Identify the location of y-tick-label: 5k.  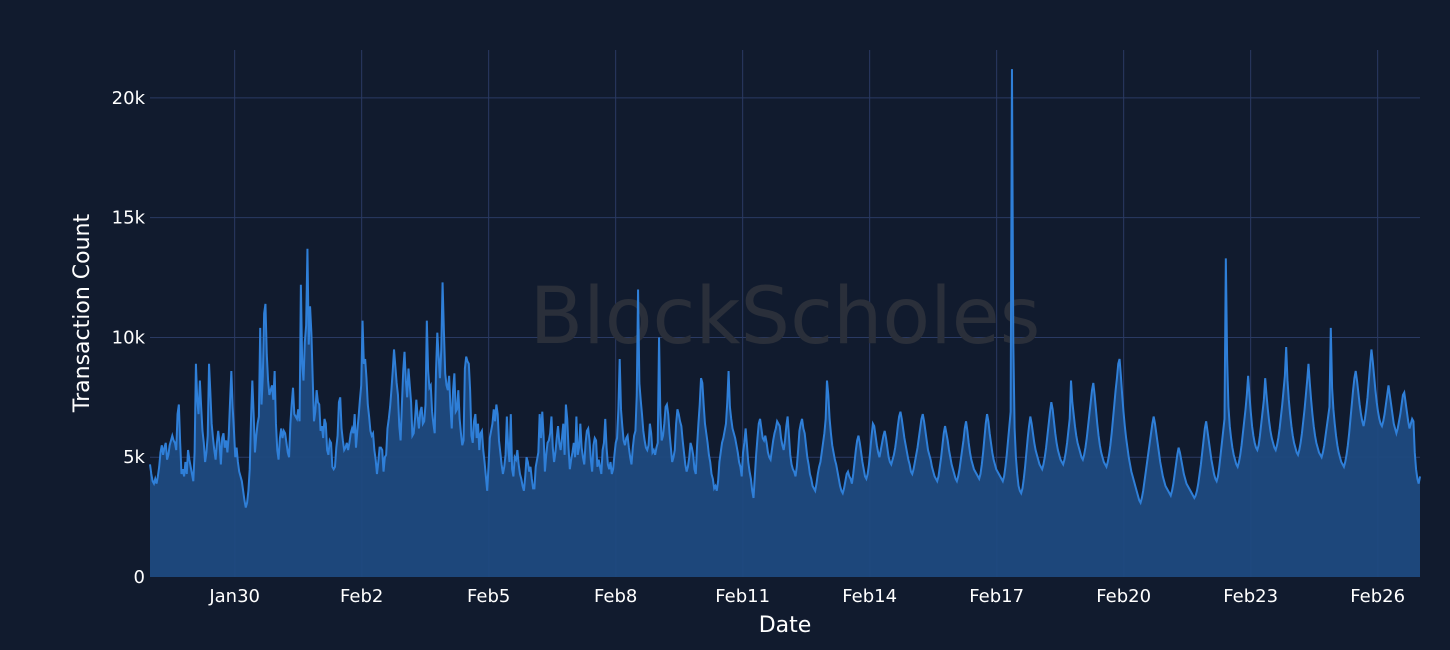
(134, 457).